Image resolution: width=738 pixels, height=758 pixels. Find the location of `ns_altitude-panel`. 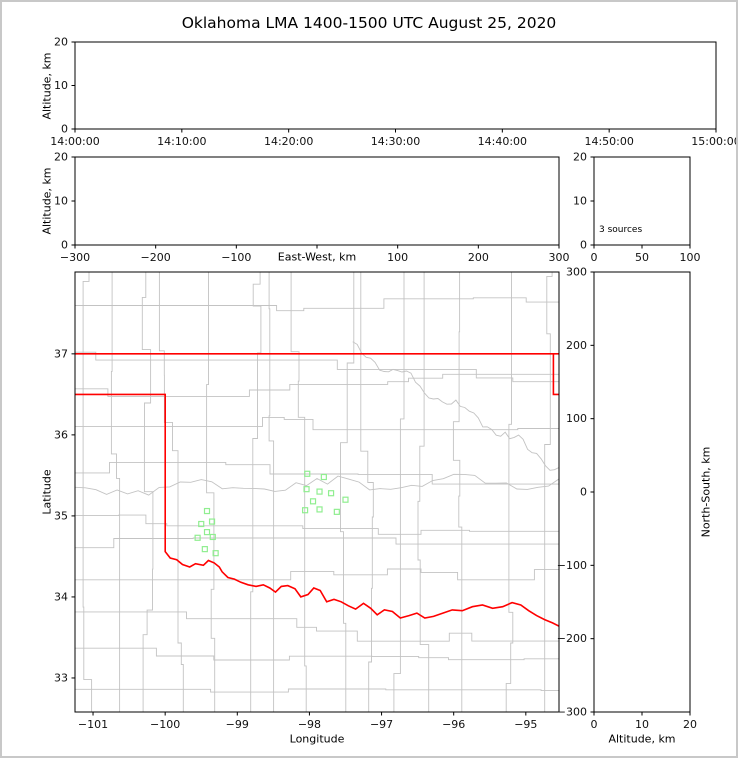

ns_altitude-panel is located at coordinates (642, 492).